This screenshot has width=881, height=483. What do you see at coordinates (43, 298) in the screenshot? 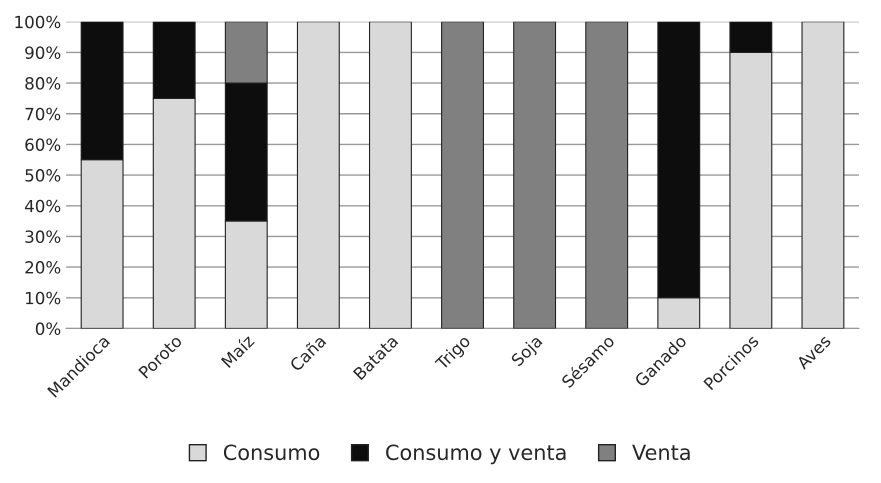
I see `y-tick-label: 10%` at bounding box center [43, 298].